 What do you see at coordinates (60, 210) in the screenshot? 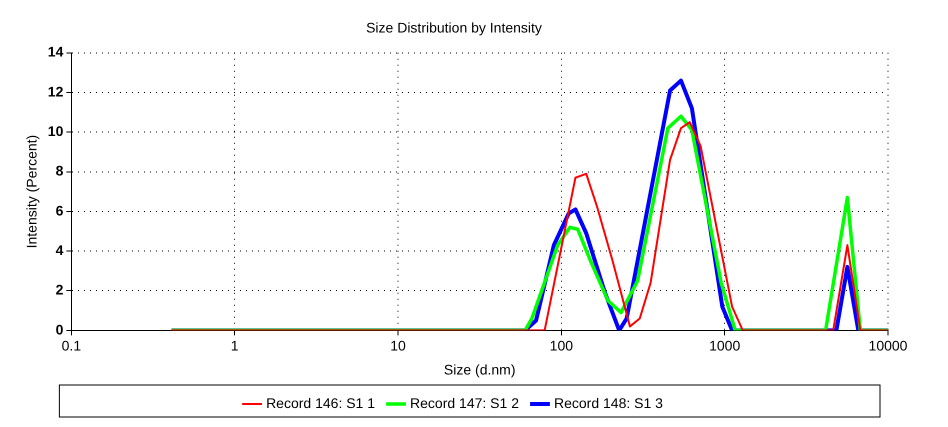
I see `y-tick-label: 6` at bounding box center [60, 210].